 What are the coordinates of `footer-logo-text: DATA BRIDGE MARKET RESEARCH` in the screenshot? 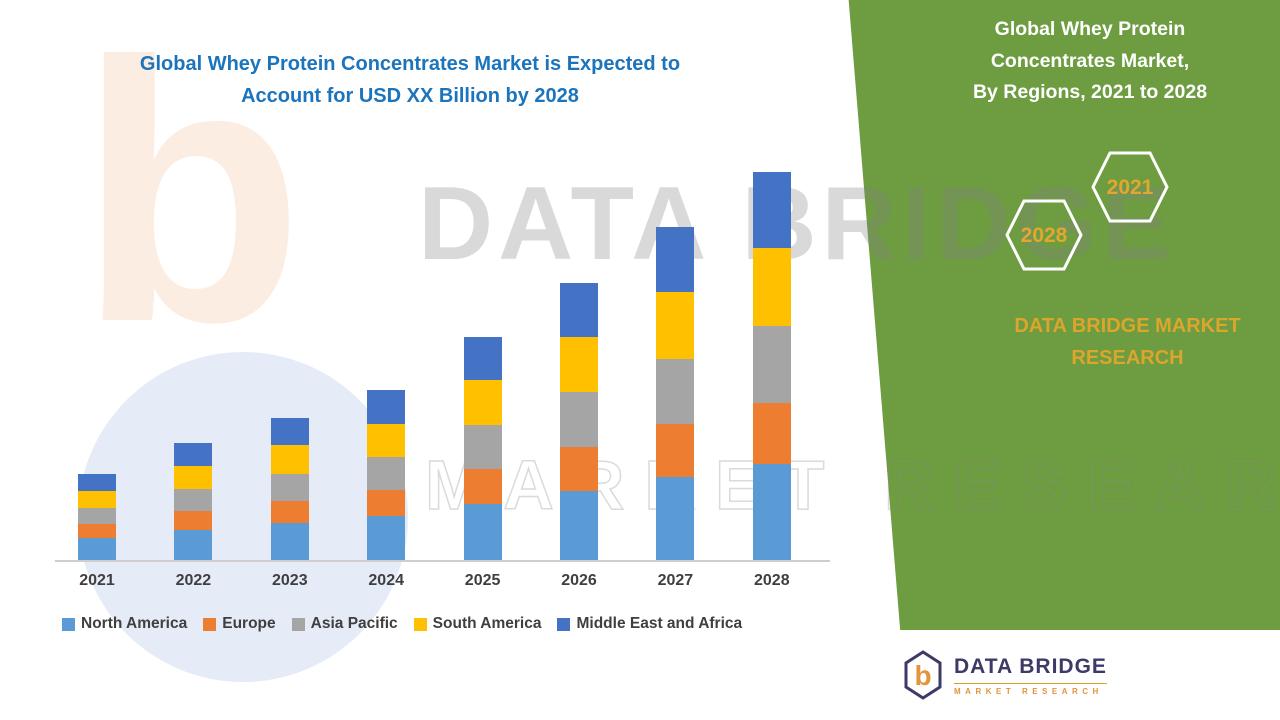 It's located at (1030, 675).